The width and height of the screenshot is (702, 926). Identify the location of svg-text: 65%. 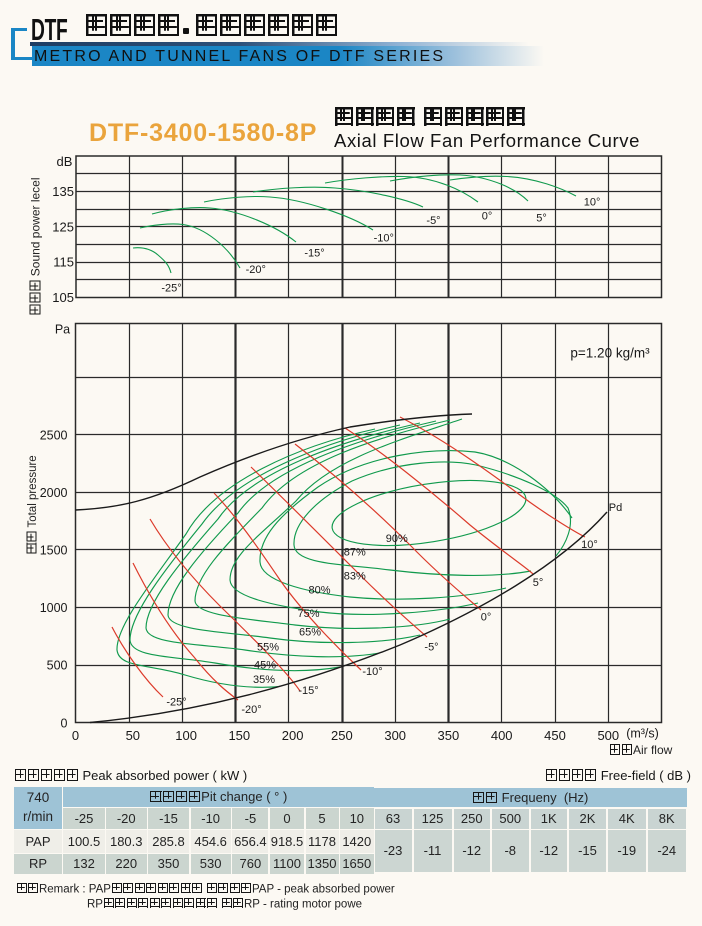
(310, 633).